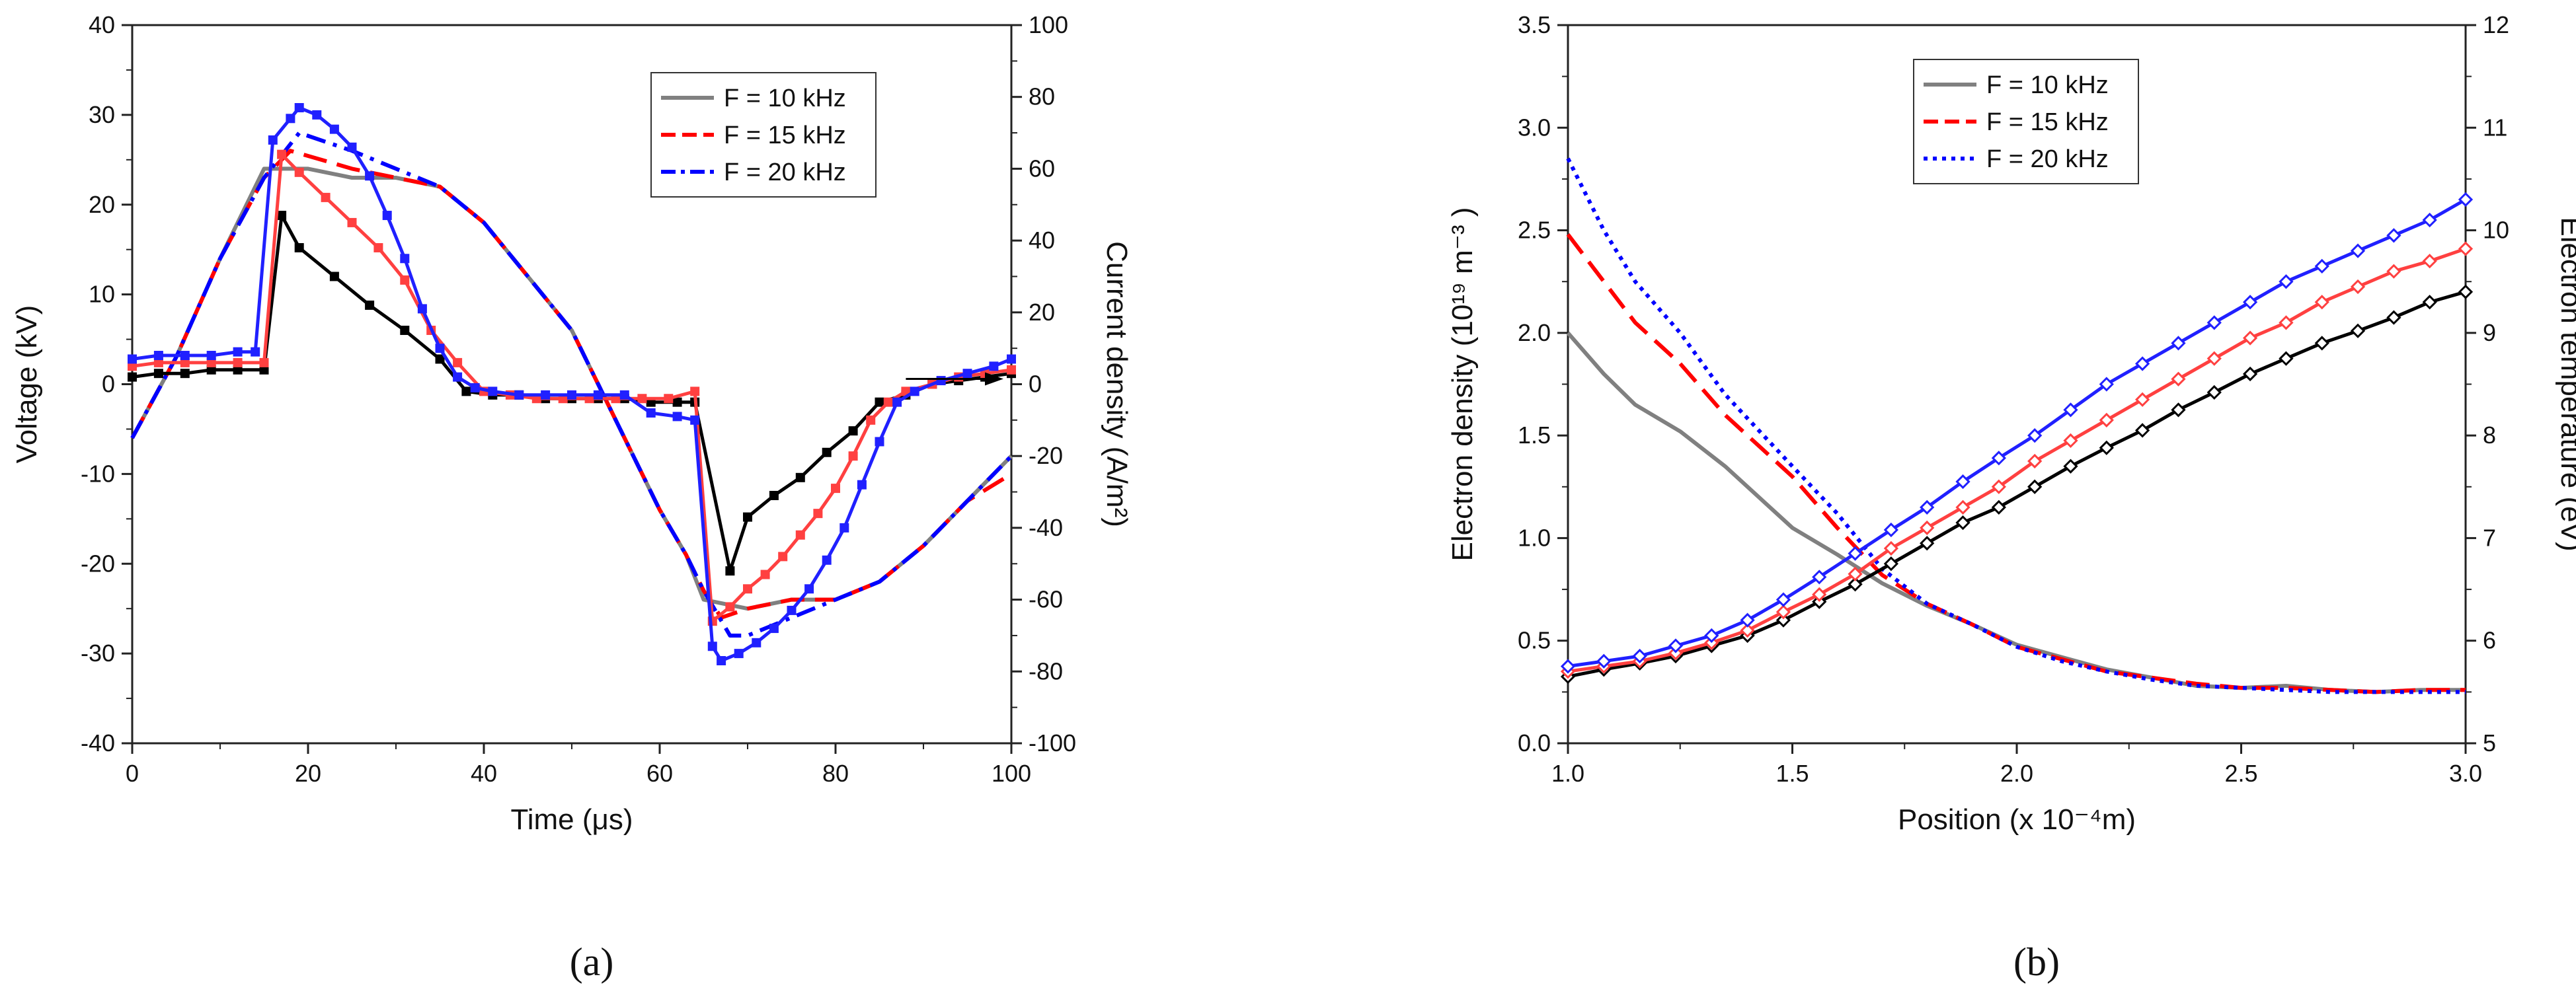  What do you see at coordinates (1462, 384) in the screenshot?
I see `y-axis-label: Electron density (10¹⁹ m⁻³ )` at bounding box center [1462, 384].